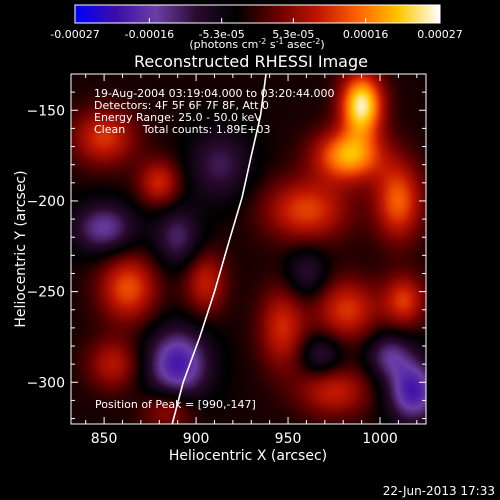 This screenshot has height=500, width=500. Describe the element at coordinates (46, 202) in the screenshot. I see `y-tick-label: −200` at that location.